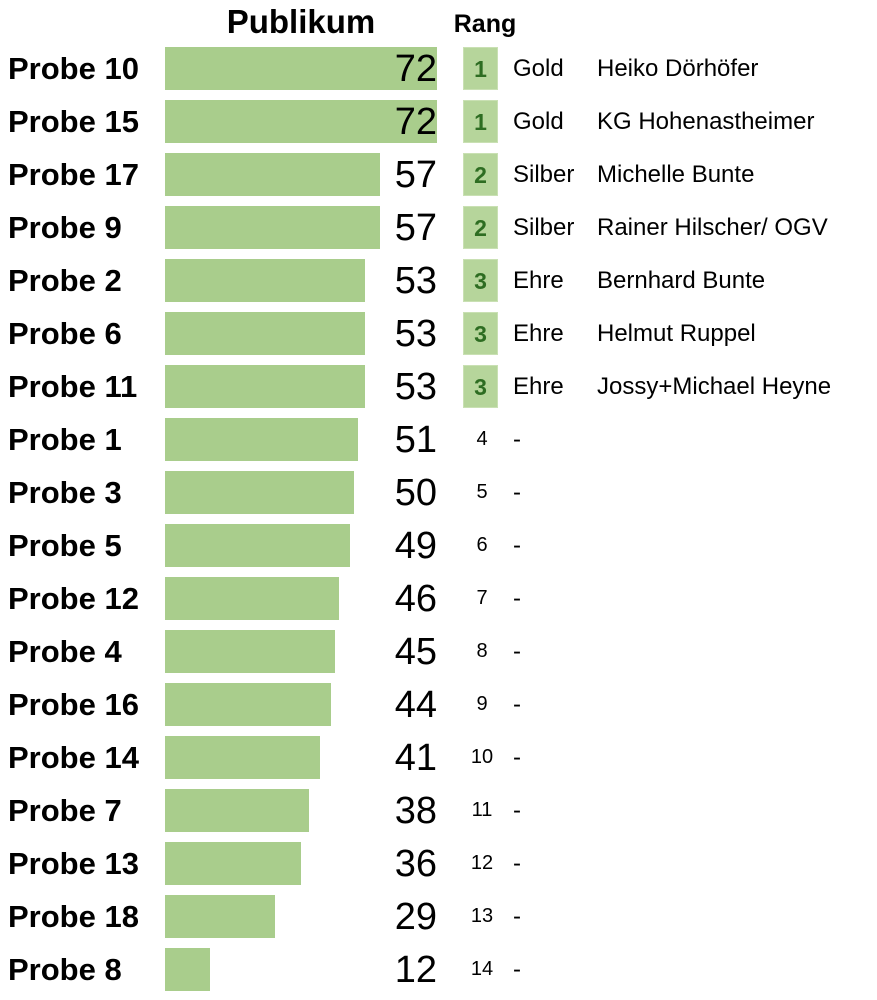 The height and width of the screenshot is (1000, 877). What do you see at coordinates (415, 864) in the screenshot?
I see `value-label: 36` at bounding box center [415, 864].